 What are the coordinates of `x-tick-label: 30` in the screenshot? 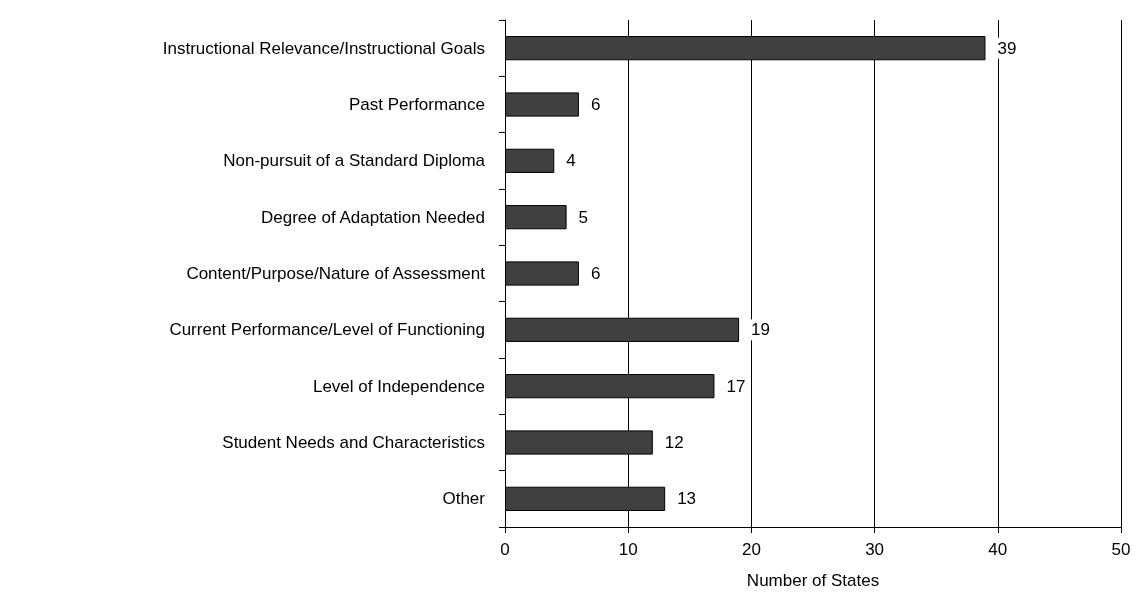 It's located at (875, 549).